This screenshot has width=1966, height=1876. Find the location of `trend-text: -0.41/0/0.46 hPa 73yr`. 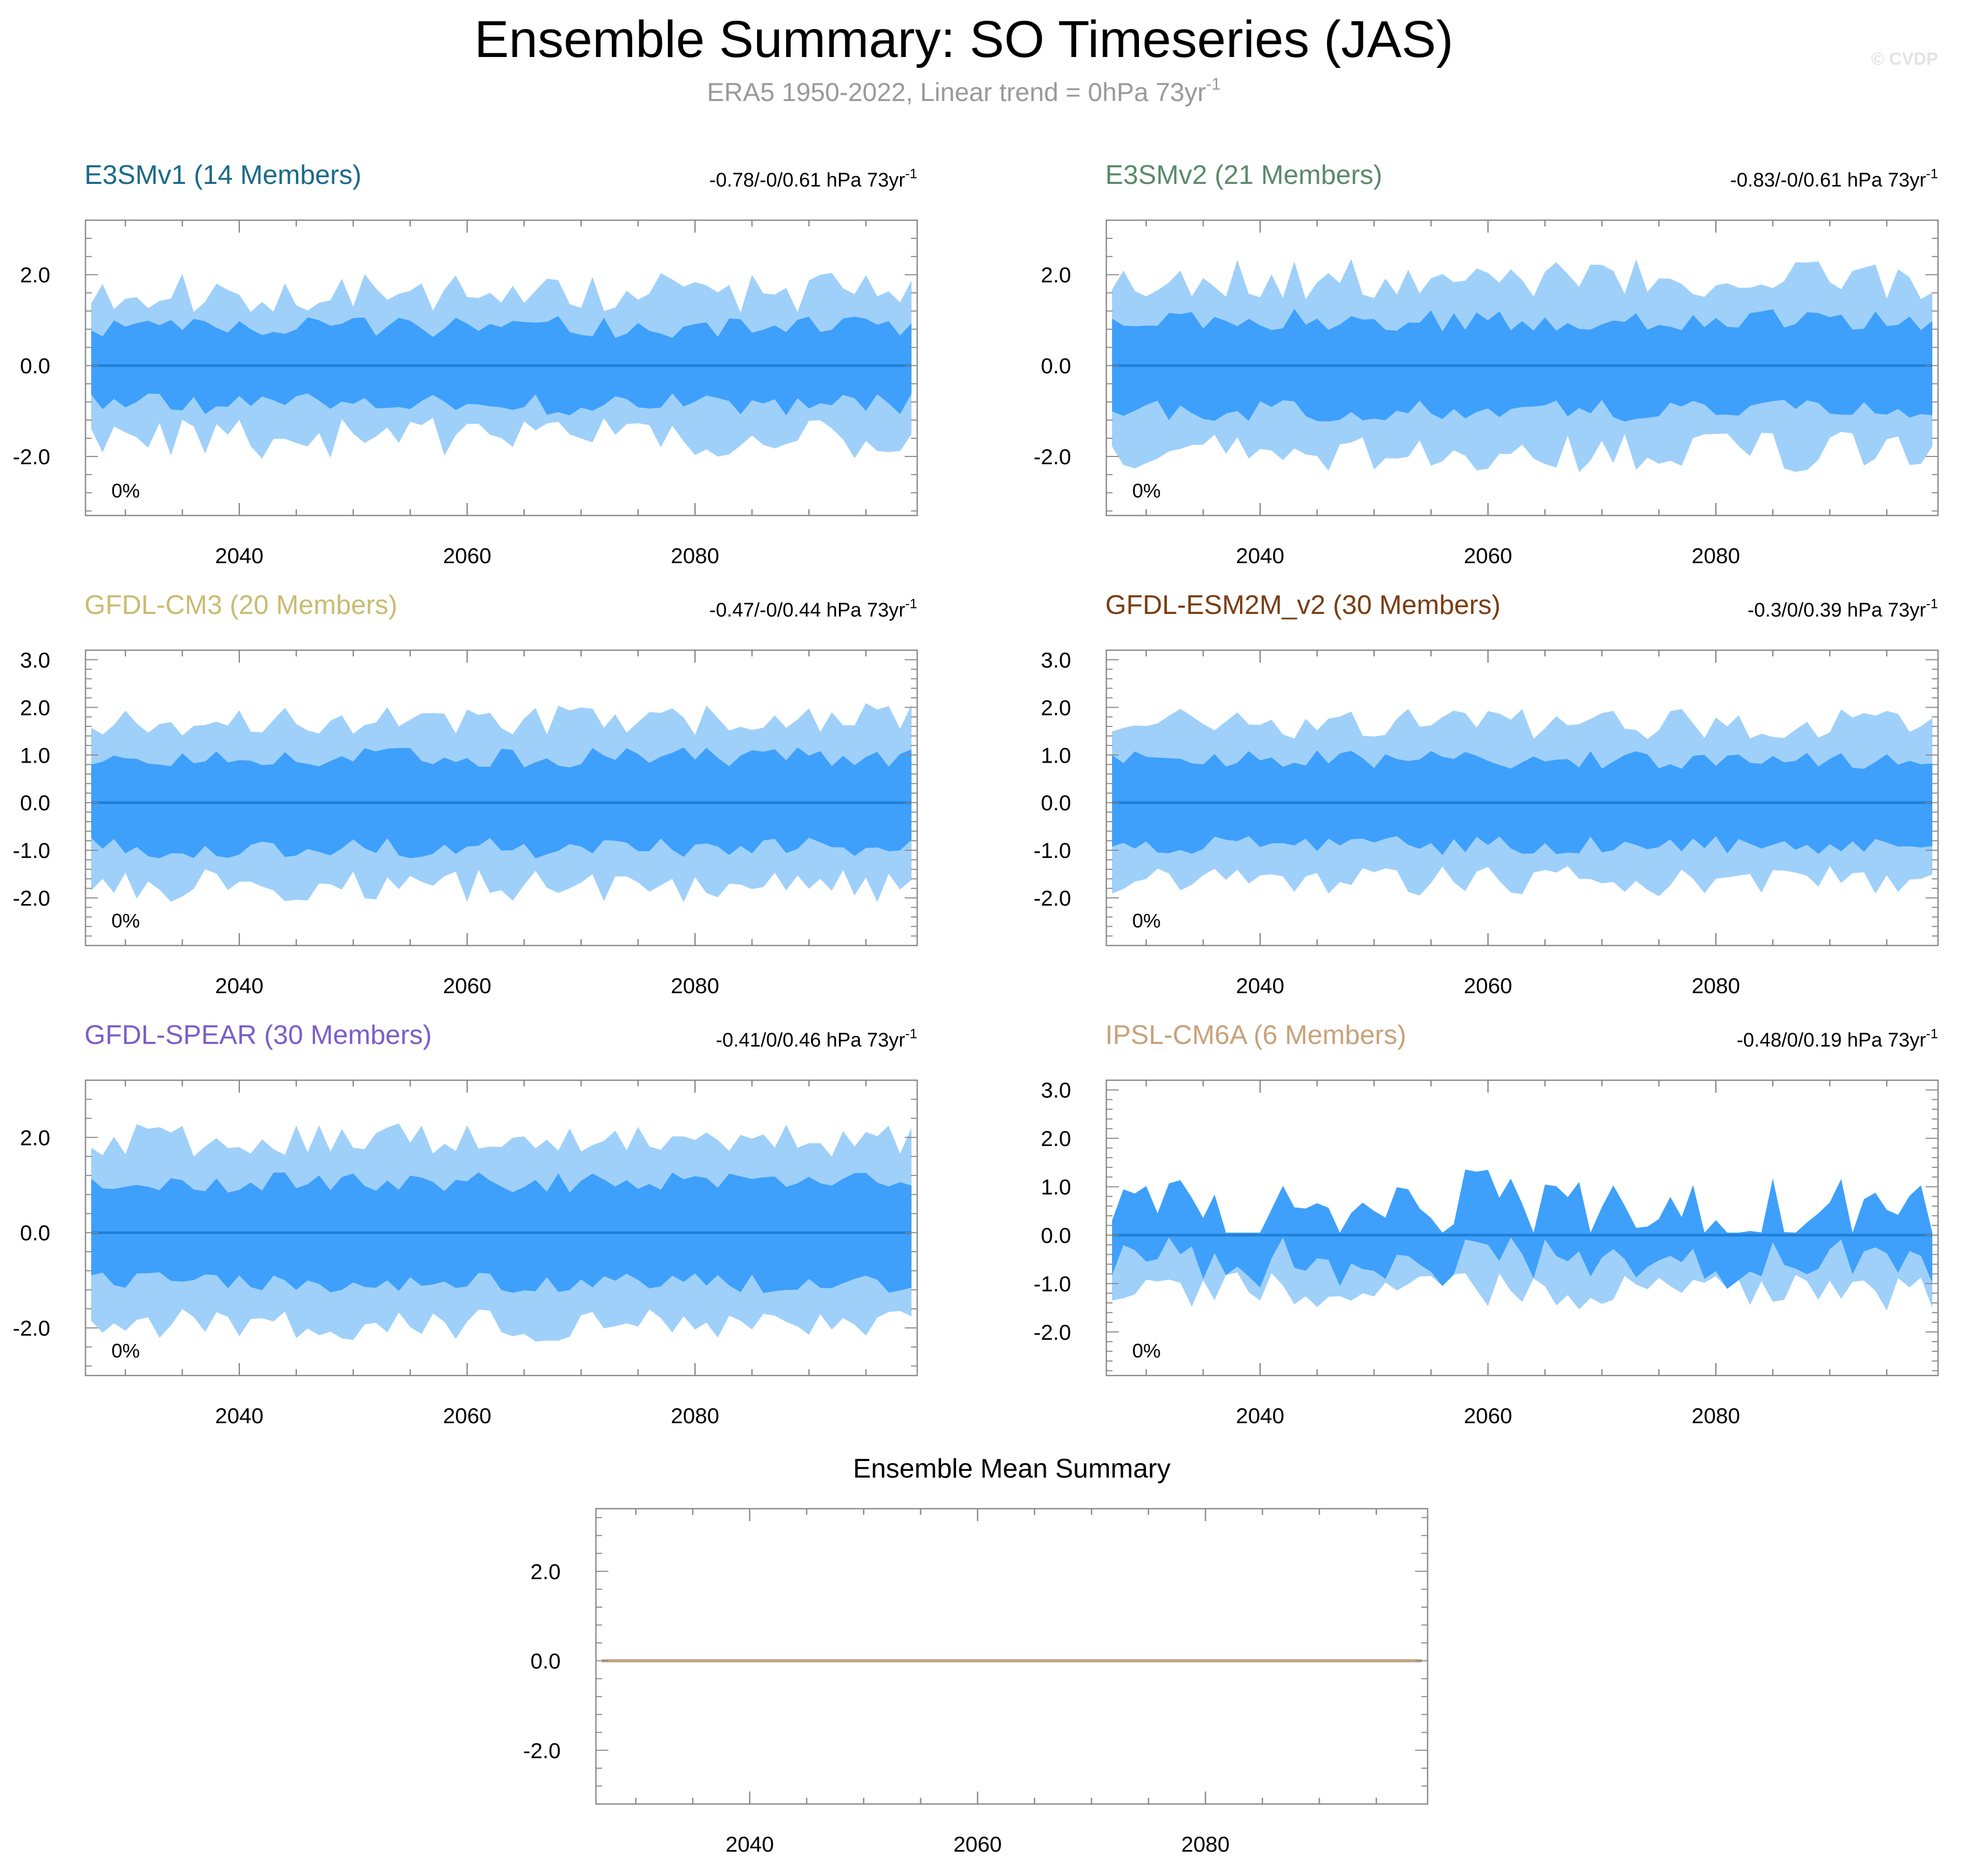

trend-text: -0.41/0/0.46 hPa 73yr is located at coordinates (810, 1040).